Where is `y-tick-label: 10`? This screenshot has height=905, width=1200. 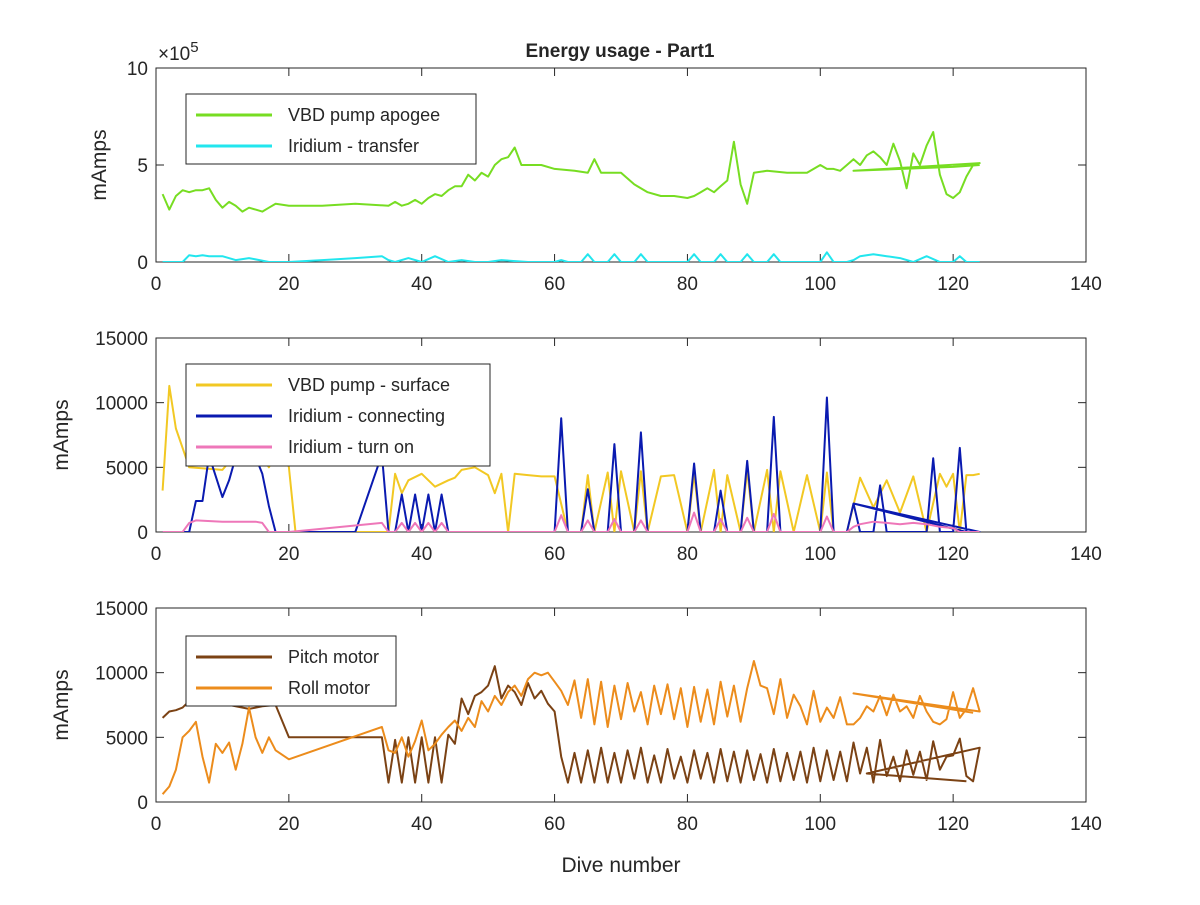 y-tick-label: 10 is located at coordinates (137, 69).